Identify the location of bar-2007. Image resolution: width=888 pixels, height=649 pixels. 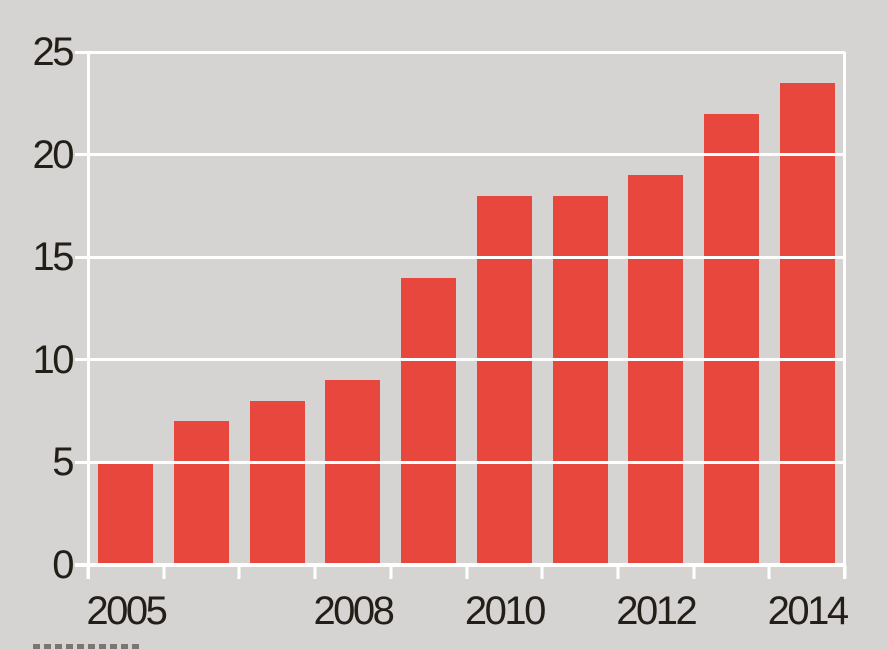
(277, 482).